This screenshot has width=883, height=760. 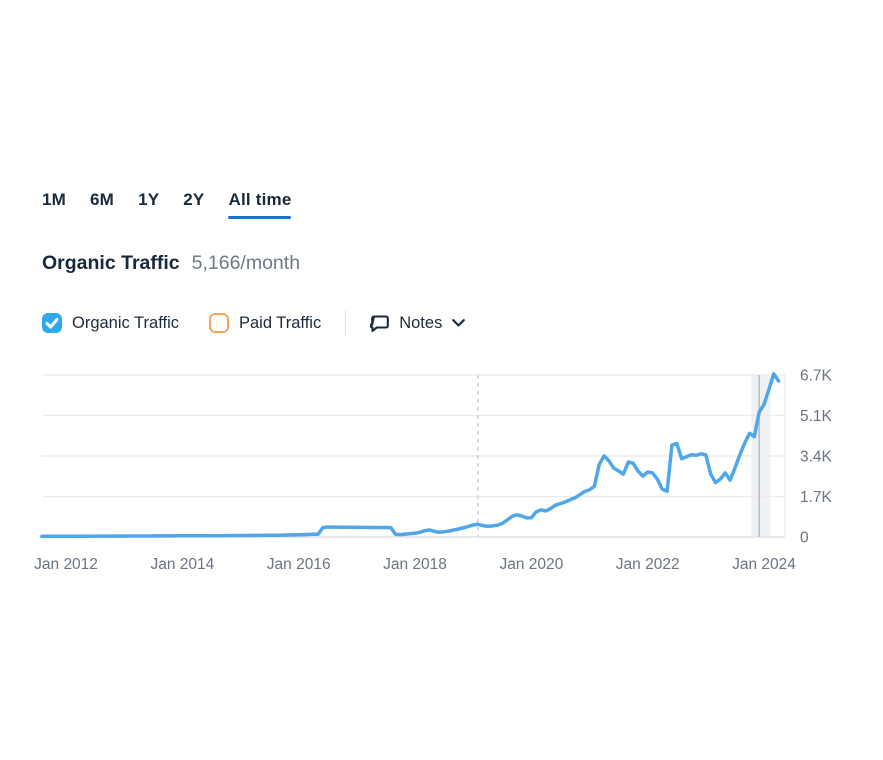 I want to click on y-axis-label: 3.4K, so click(x=816, y=457).